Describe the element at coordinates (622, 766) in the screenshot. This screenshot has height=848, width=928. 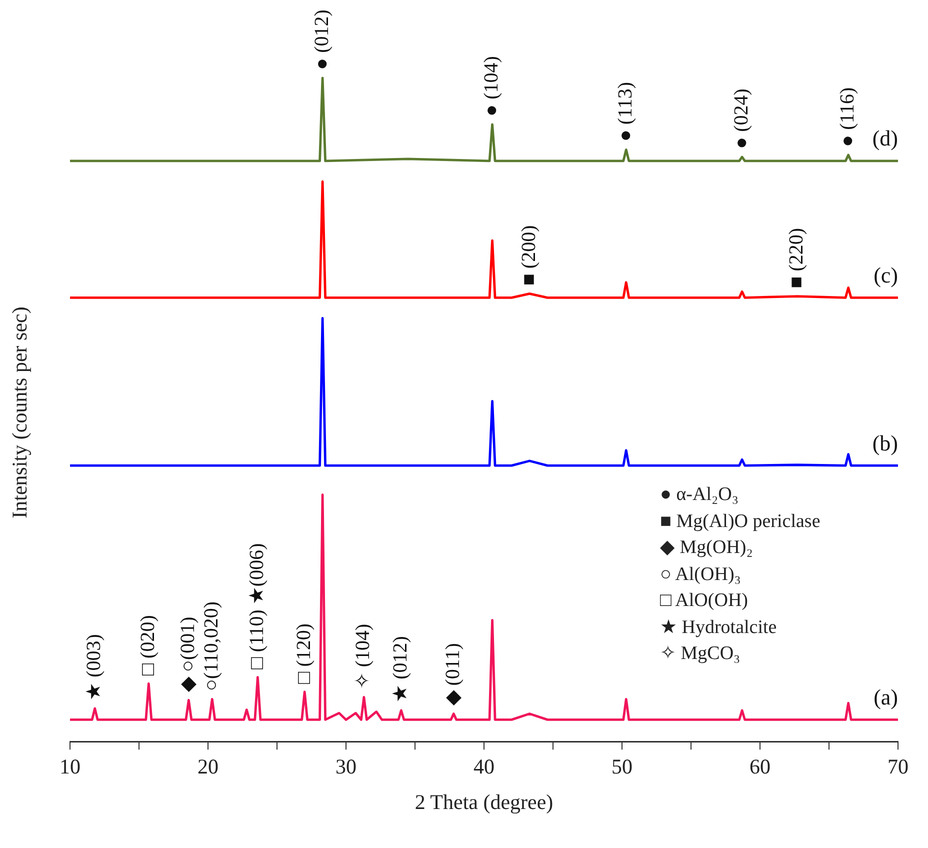
I see `x-tick-label: 50` at that location.